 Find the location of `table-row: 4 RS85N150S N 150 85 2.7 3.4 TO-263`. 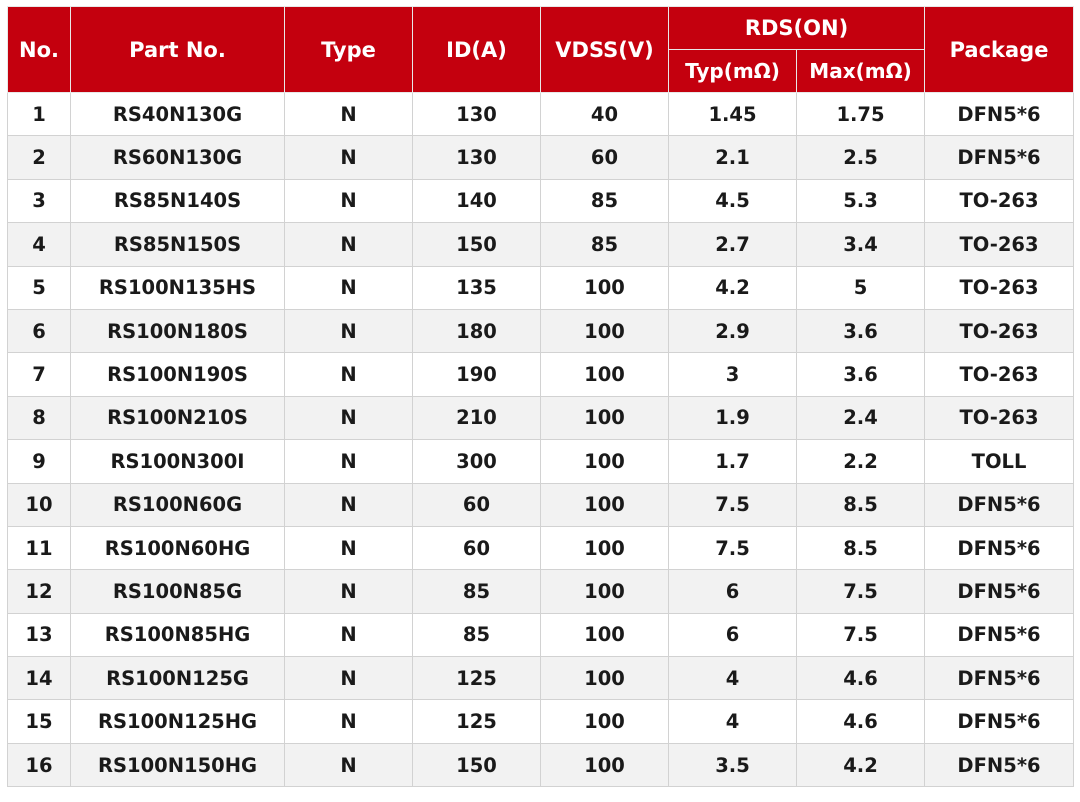

table-row: 4 RS85N150S N 150 85 2.7 3.4 TO-263 is located at coordinates (541, 244).